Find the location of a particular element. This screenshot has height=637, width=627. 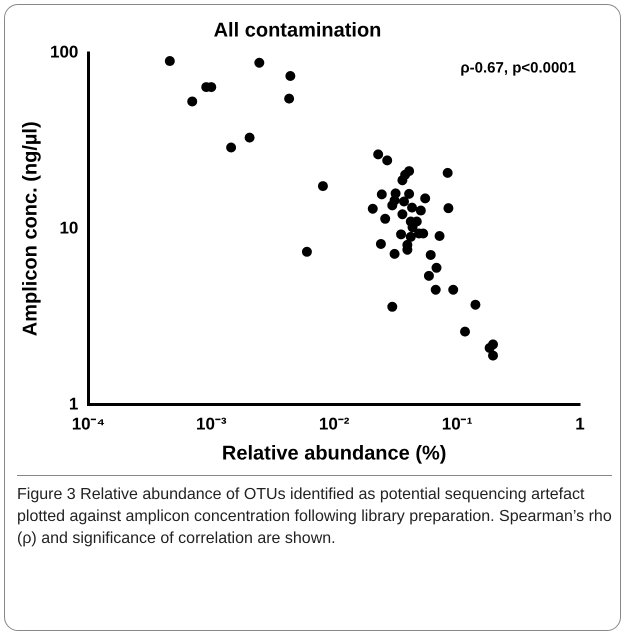

y-tick-label: 10 is located at coordinates (68, 228).